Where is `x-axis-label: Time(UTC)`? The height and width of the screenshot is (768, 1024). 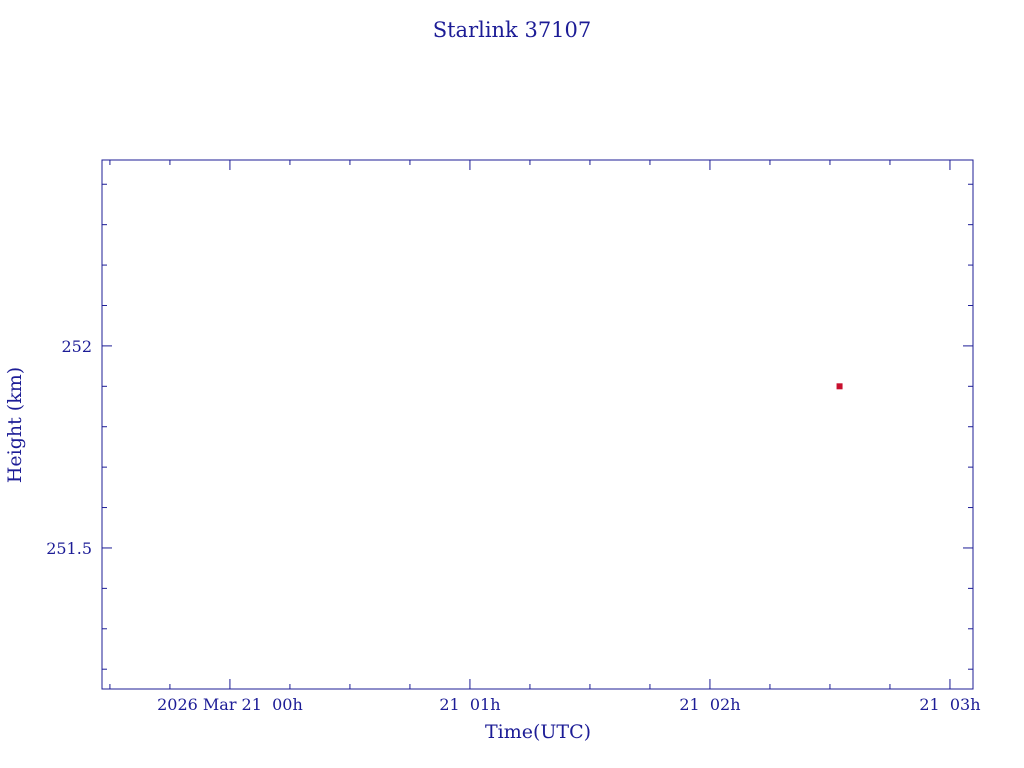 x-axis-label: Time(UTC) is located at coordinates (538, 732).